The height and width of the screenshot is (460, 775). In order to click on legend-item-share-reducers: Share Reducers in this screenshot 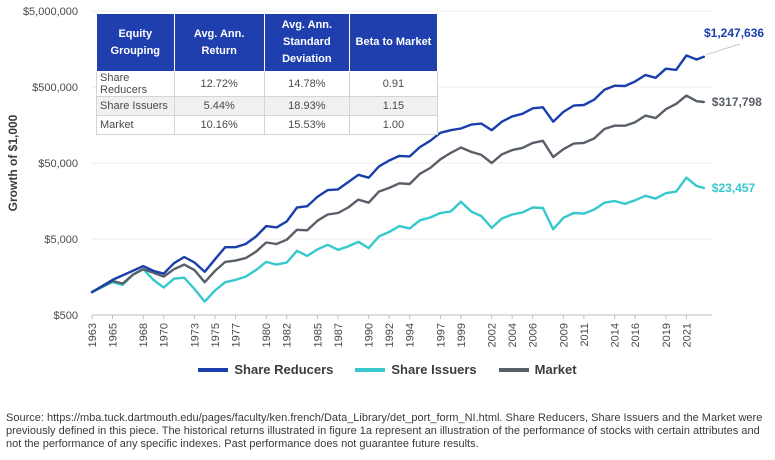, I will do `click(265, 369)`.